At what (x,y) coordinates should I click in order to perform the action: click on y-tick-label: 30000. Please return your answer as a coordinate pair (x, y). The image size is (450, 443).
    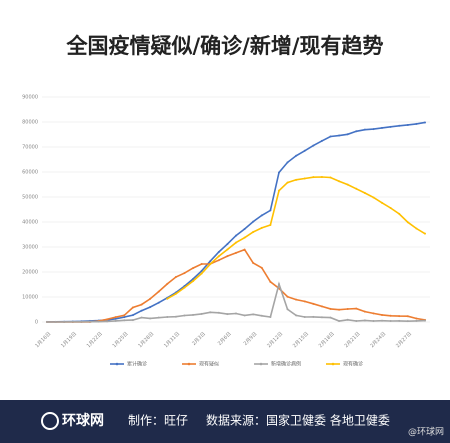
    Looking at the image, I should click on (30, 248).